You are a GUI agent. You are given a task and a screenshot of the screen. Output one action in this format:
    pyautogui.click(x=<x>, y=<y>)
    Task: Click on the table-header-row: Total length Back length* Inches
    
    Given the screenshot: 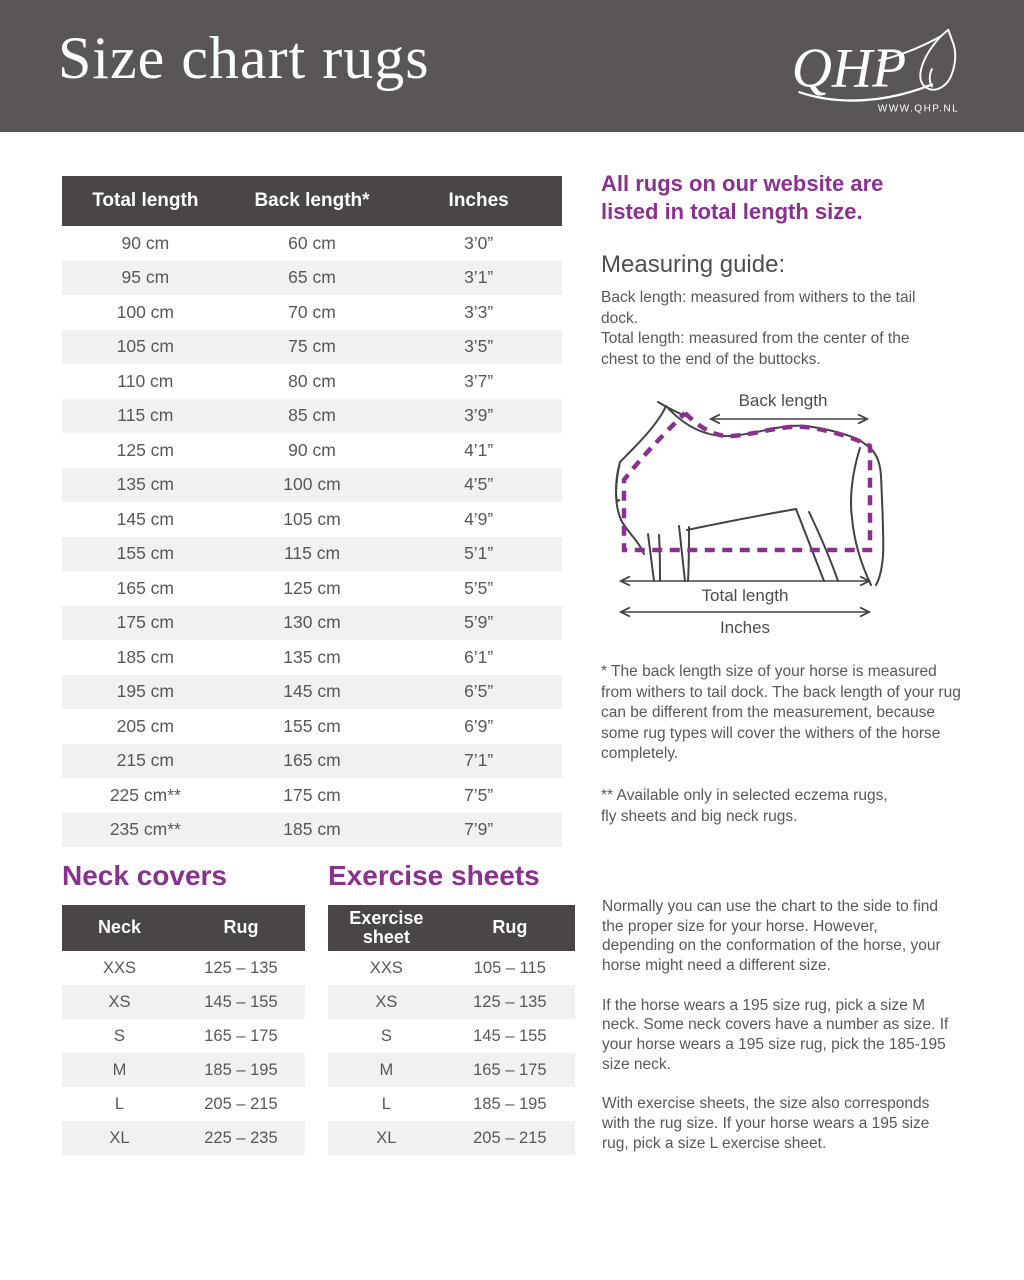 What is the action you would take?
    pyautogui.click(x=312, y=201)
    